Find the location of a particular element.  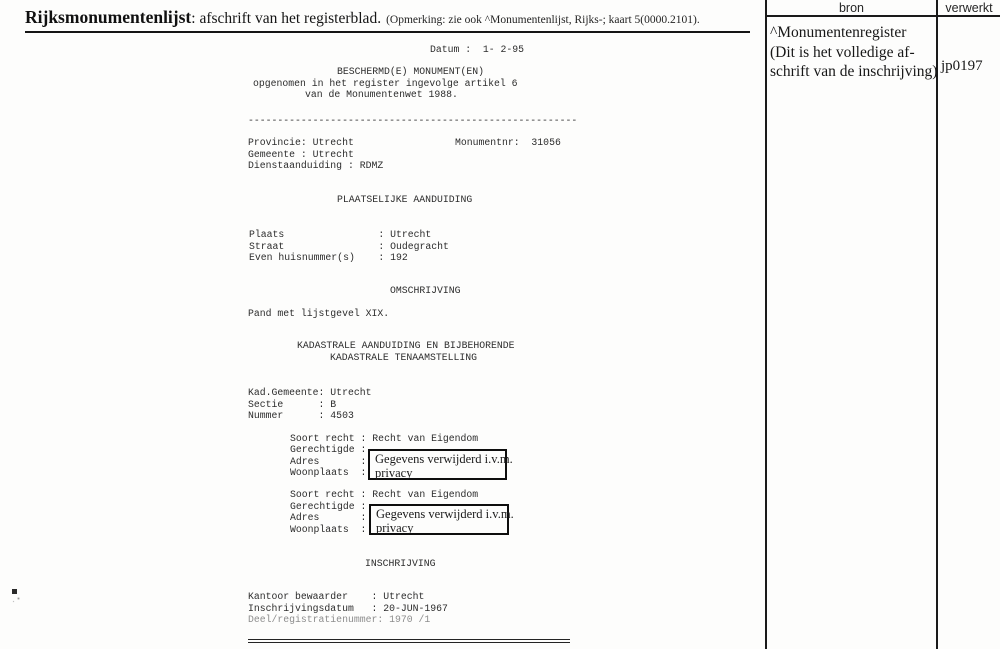

doc-line: Nummer : 4503 is located at coordinates (301, 415).